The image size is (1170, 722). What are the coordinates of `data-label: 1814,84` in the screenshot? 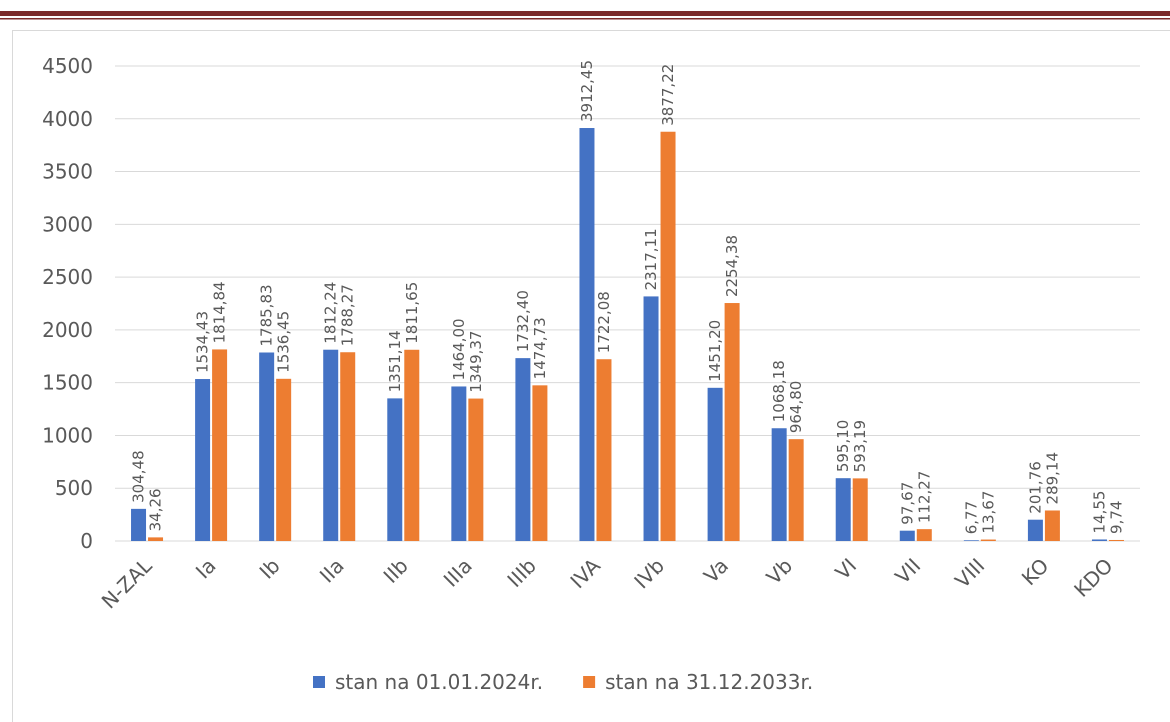 It's located at (220, 312).